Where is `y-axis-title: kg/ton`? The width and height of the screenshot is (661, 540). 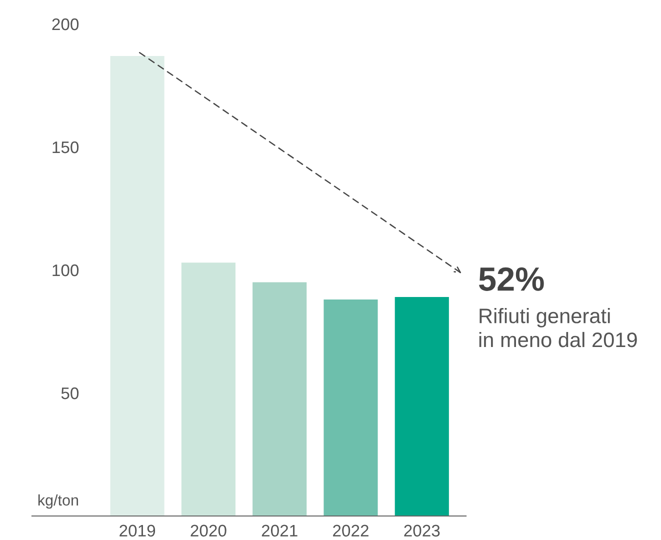 y-axis-title: kg/ton is located at coordinates (58, 501).